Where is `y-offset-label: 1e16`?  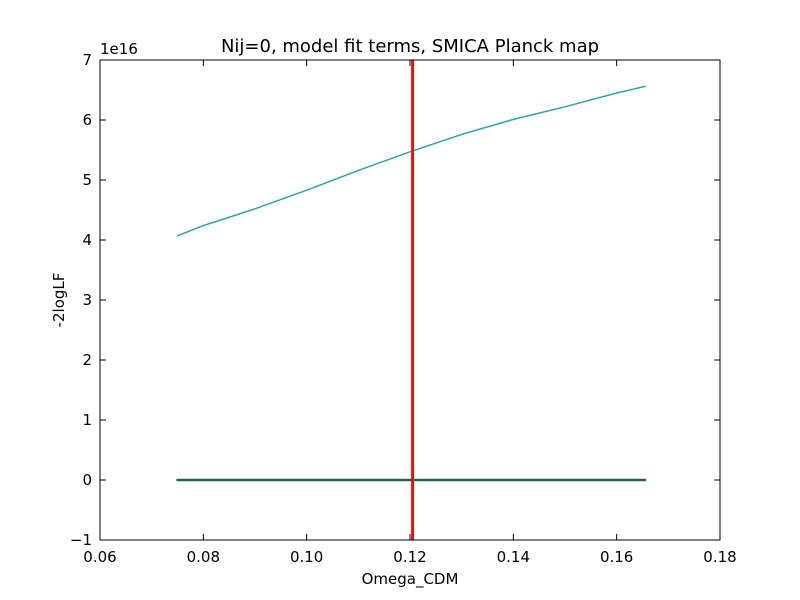
y-offset-label: 1e16 is located at coordinates (119, 49).